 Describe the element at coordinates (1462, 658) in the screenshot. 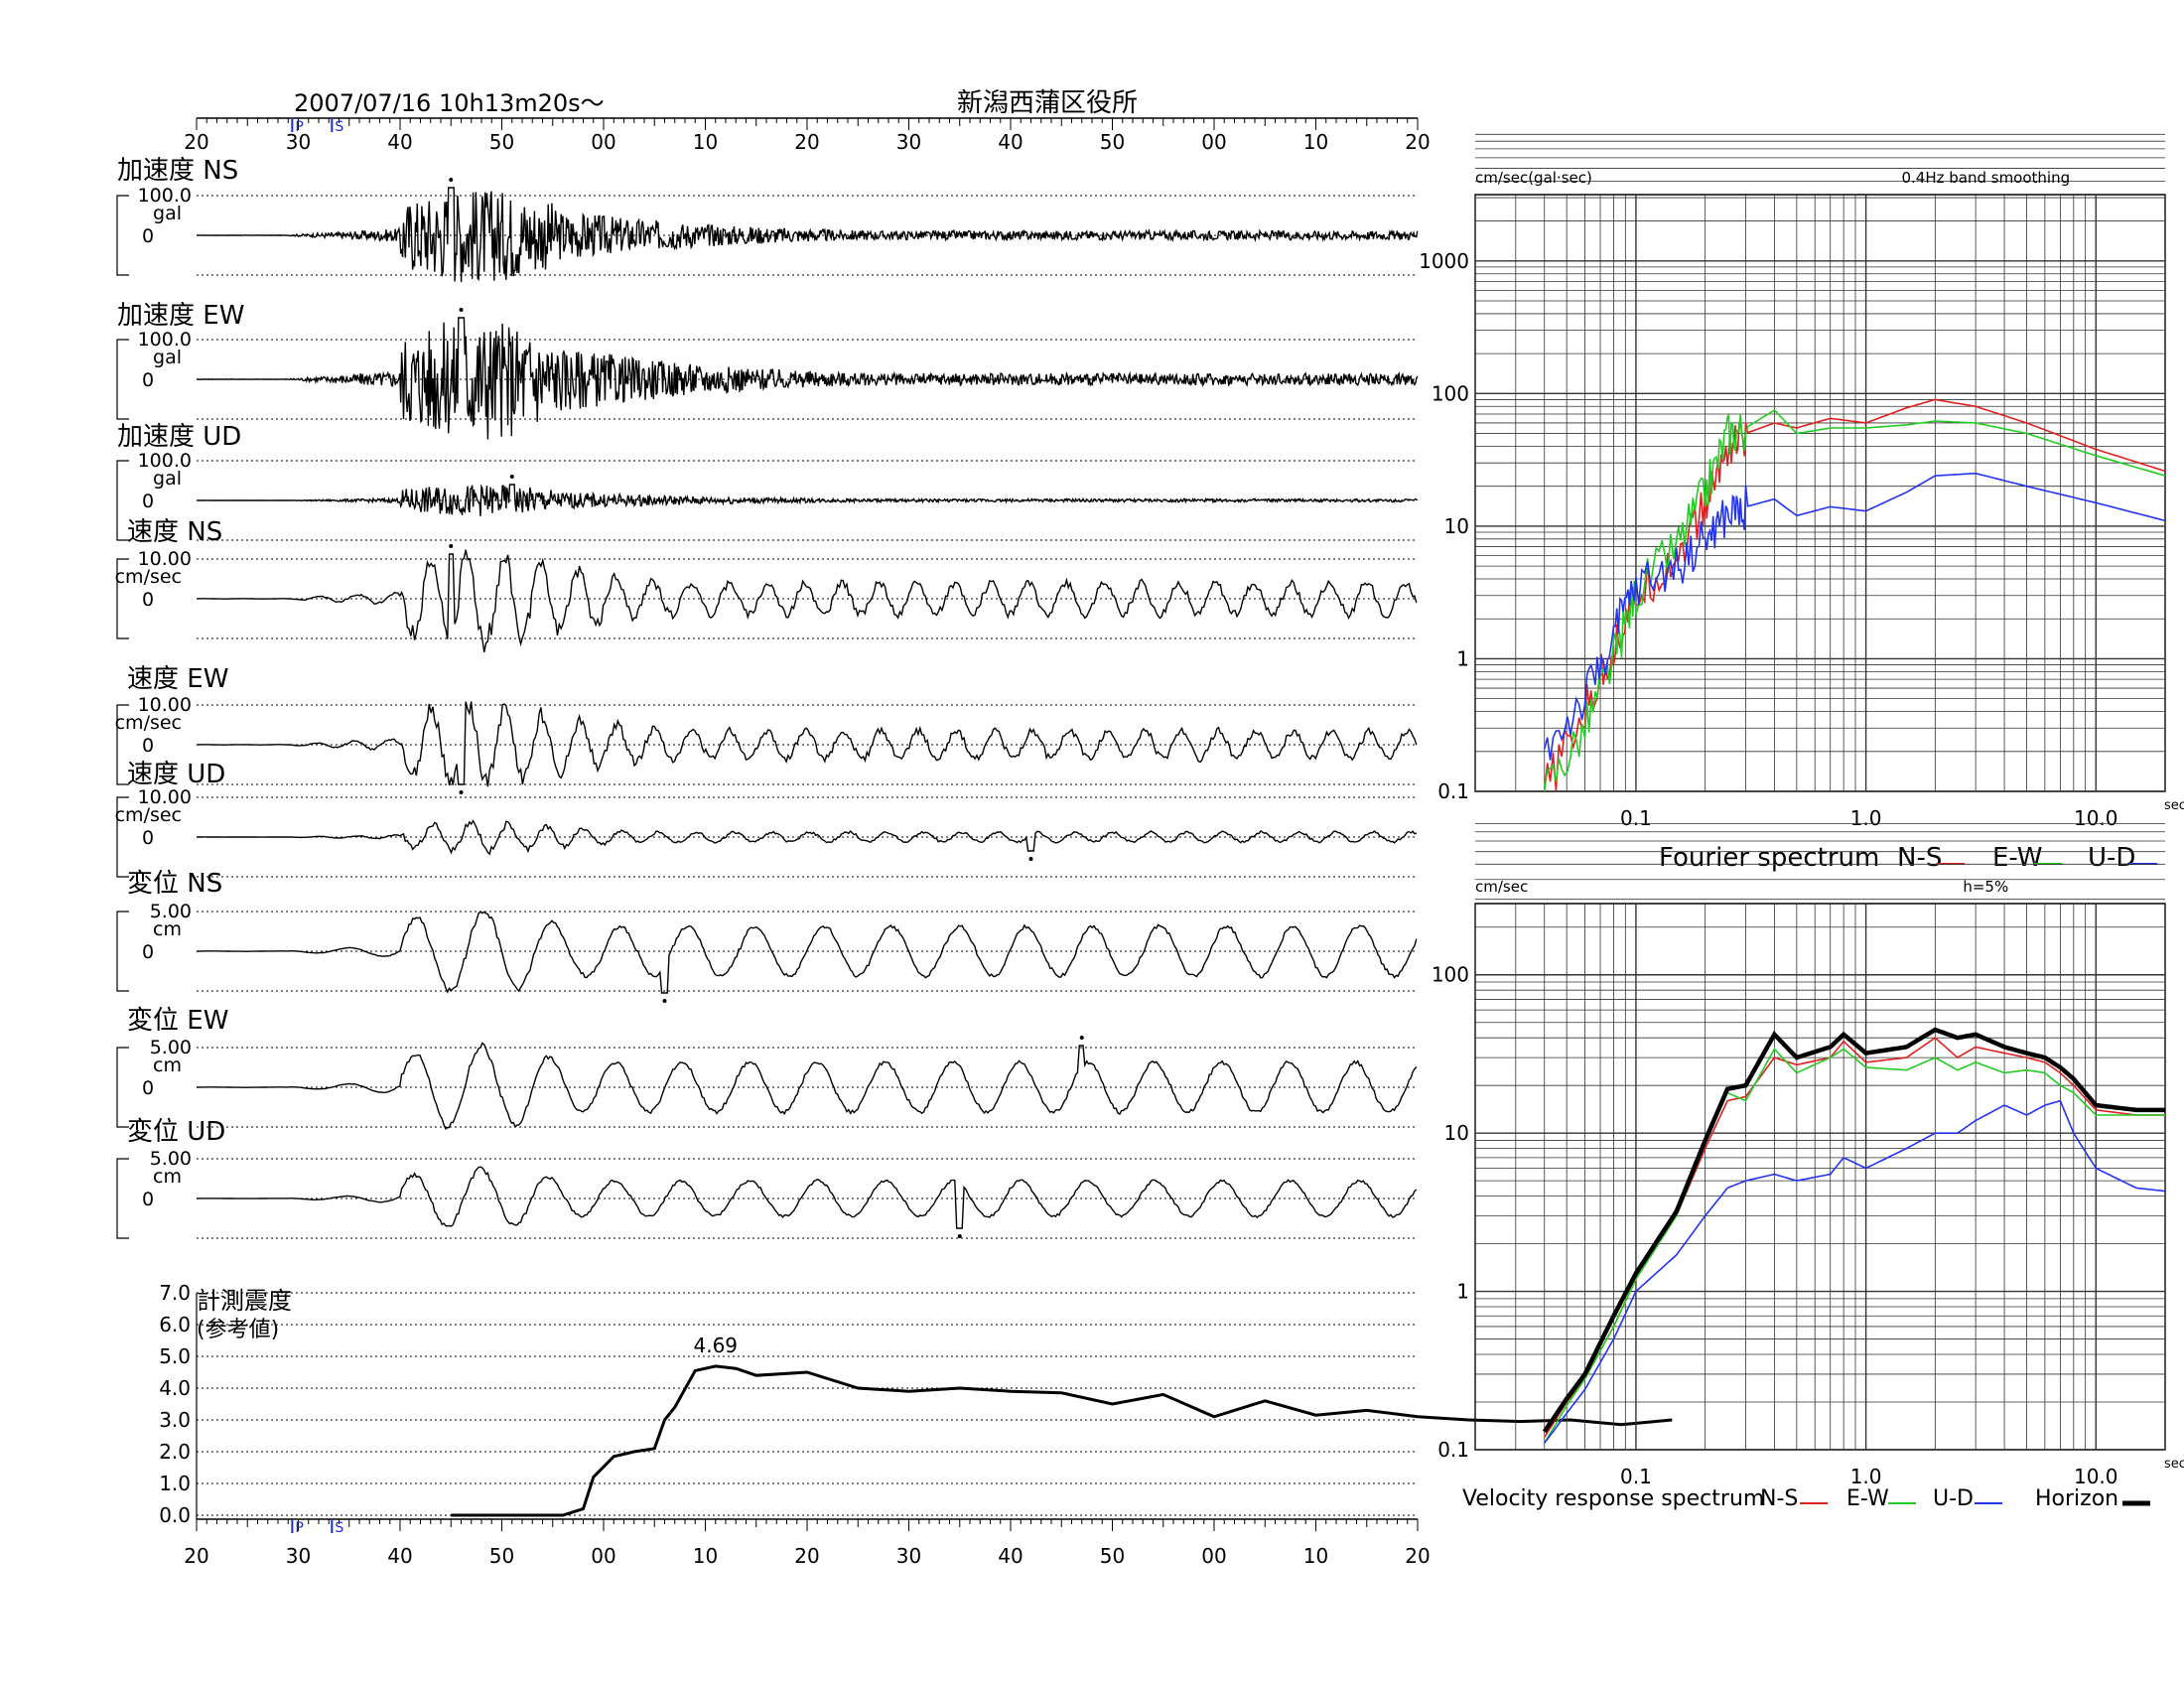

I see `fourier-y-tick-label: 1` at that location.